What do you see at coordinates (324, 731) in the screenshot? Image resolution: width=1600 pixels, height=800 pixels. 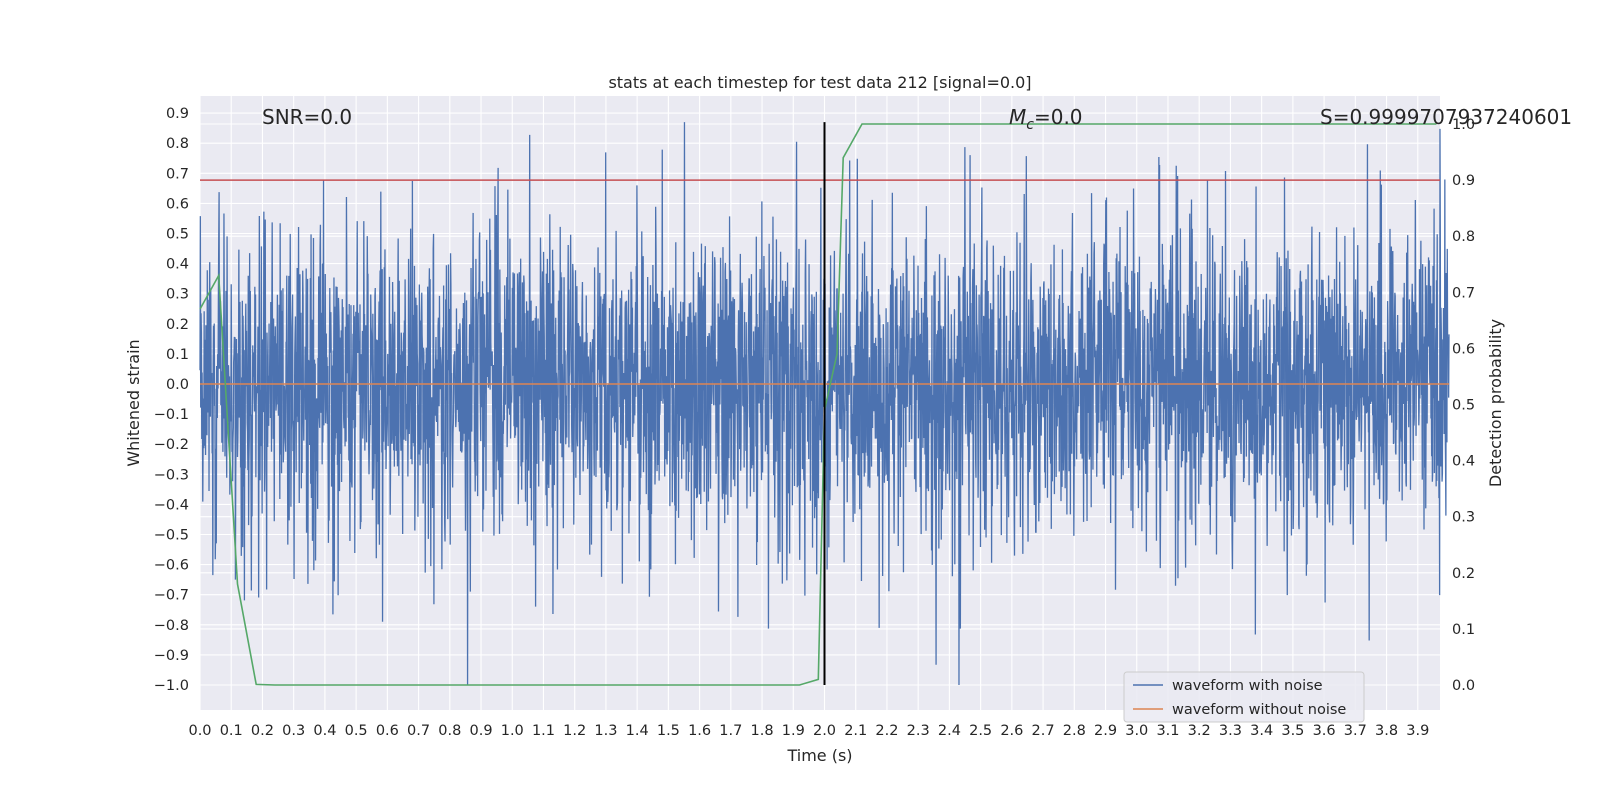 I see `x-tick-label: 0.4` at bounding box center [324, 731].